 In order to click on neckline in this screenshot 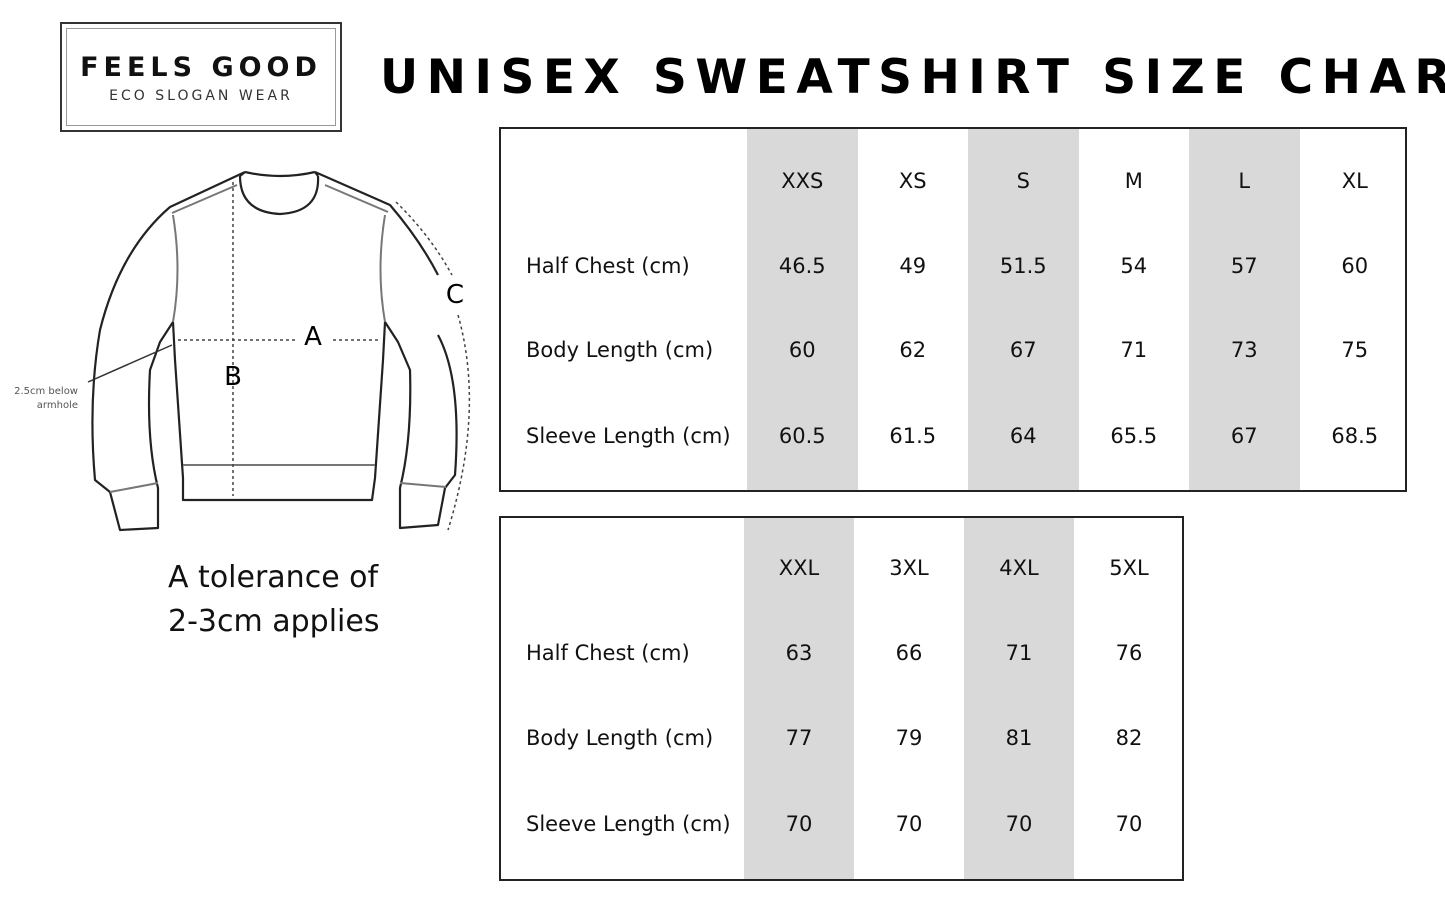, I will do `click(279, 193)`.